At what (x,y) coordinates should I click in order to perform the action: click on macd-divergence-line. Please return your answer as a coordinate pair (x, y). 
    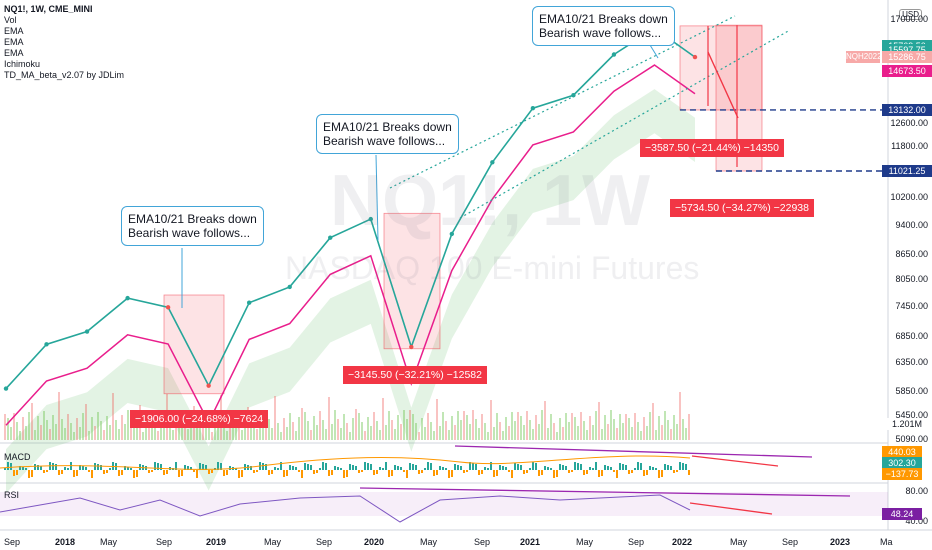
    Looking at the image, I should click on (633, 451).